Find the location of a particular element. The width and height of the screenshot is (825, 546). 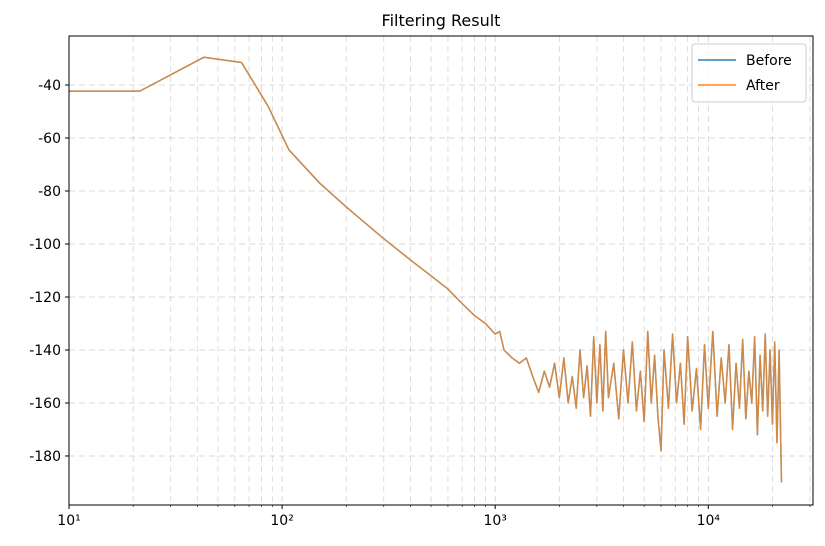

y-tick-label: -120 is located at coordinates (45, 298).